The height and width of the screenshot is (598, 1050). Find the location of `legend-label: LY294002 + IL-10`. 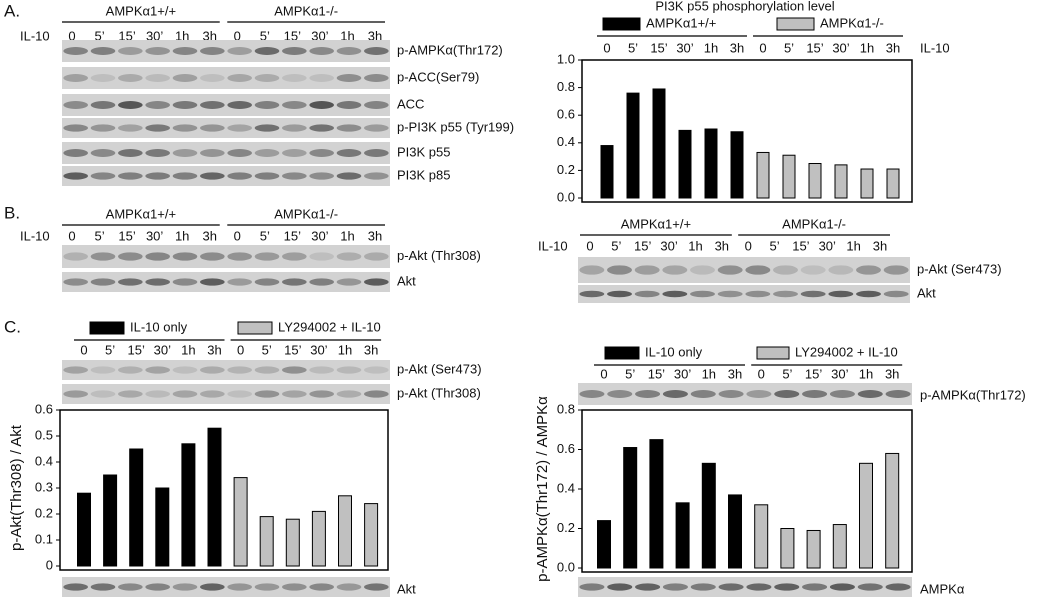

legend-label: LY294002 + IL-10 is located at coordinates (329, 326).